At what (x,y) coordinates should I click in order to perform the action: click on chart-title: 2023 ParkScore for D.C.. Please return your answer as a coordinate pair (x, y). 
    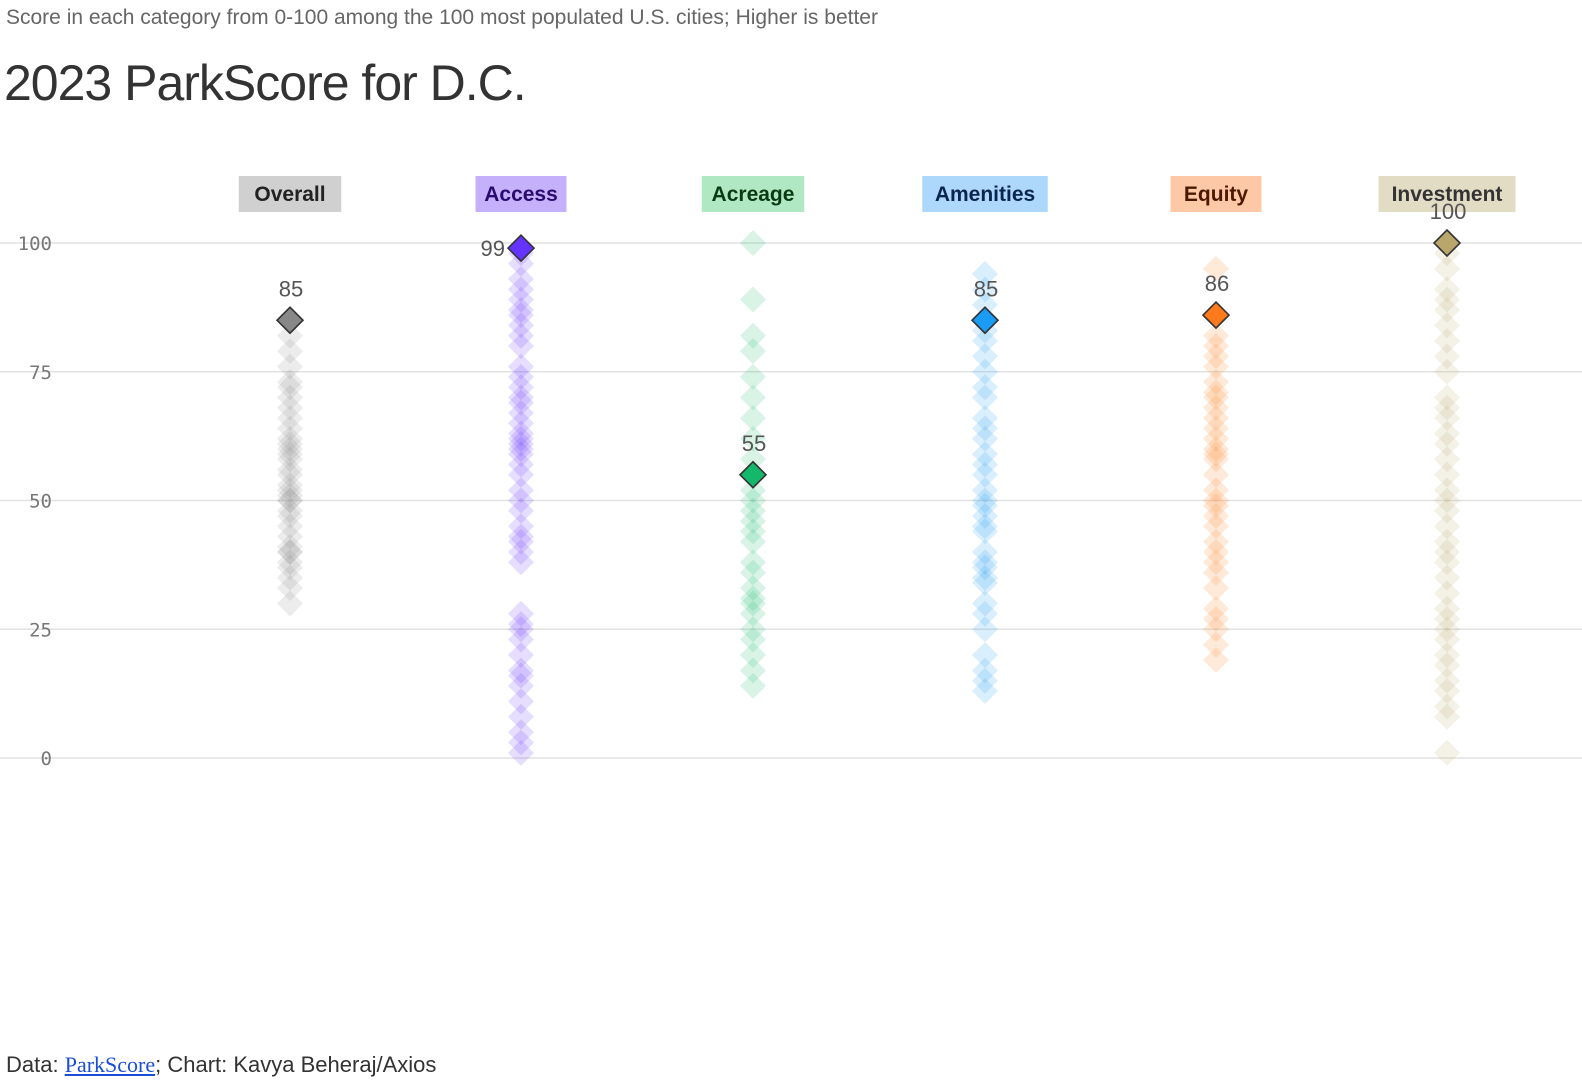
    Looking at the image, I should click on (265, 83).